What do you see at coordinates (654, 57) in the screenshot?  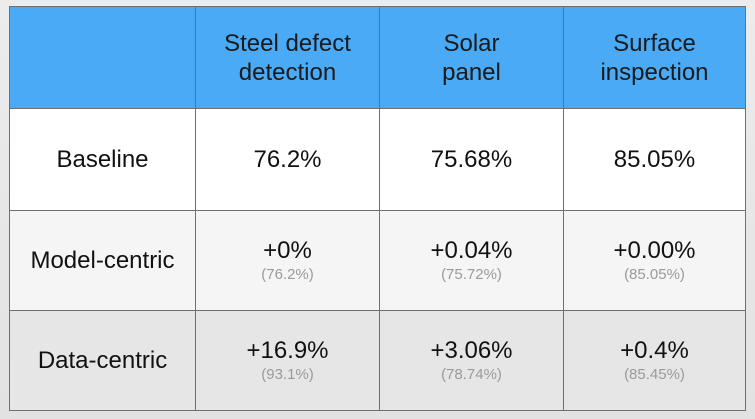 I see `header-surface-inspection: Surface inspection` at bounding box center [654, 57].